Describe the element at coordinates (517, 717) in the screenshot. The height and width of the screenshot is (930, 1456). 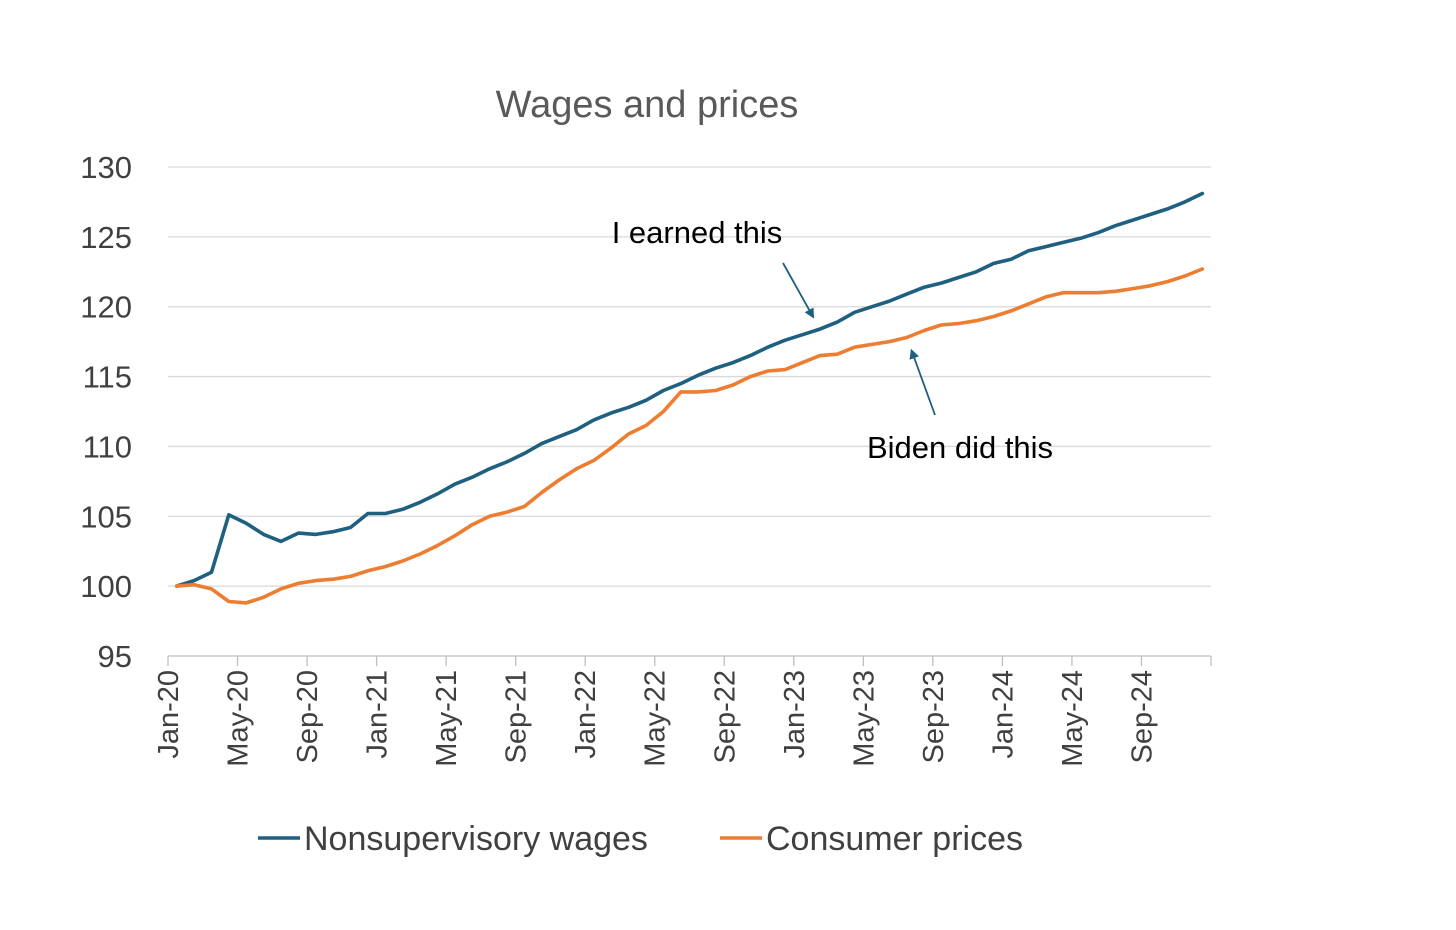
I see `x-tick-label: Sep-21` at that location.